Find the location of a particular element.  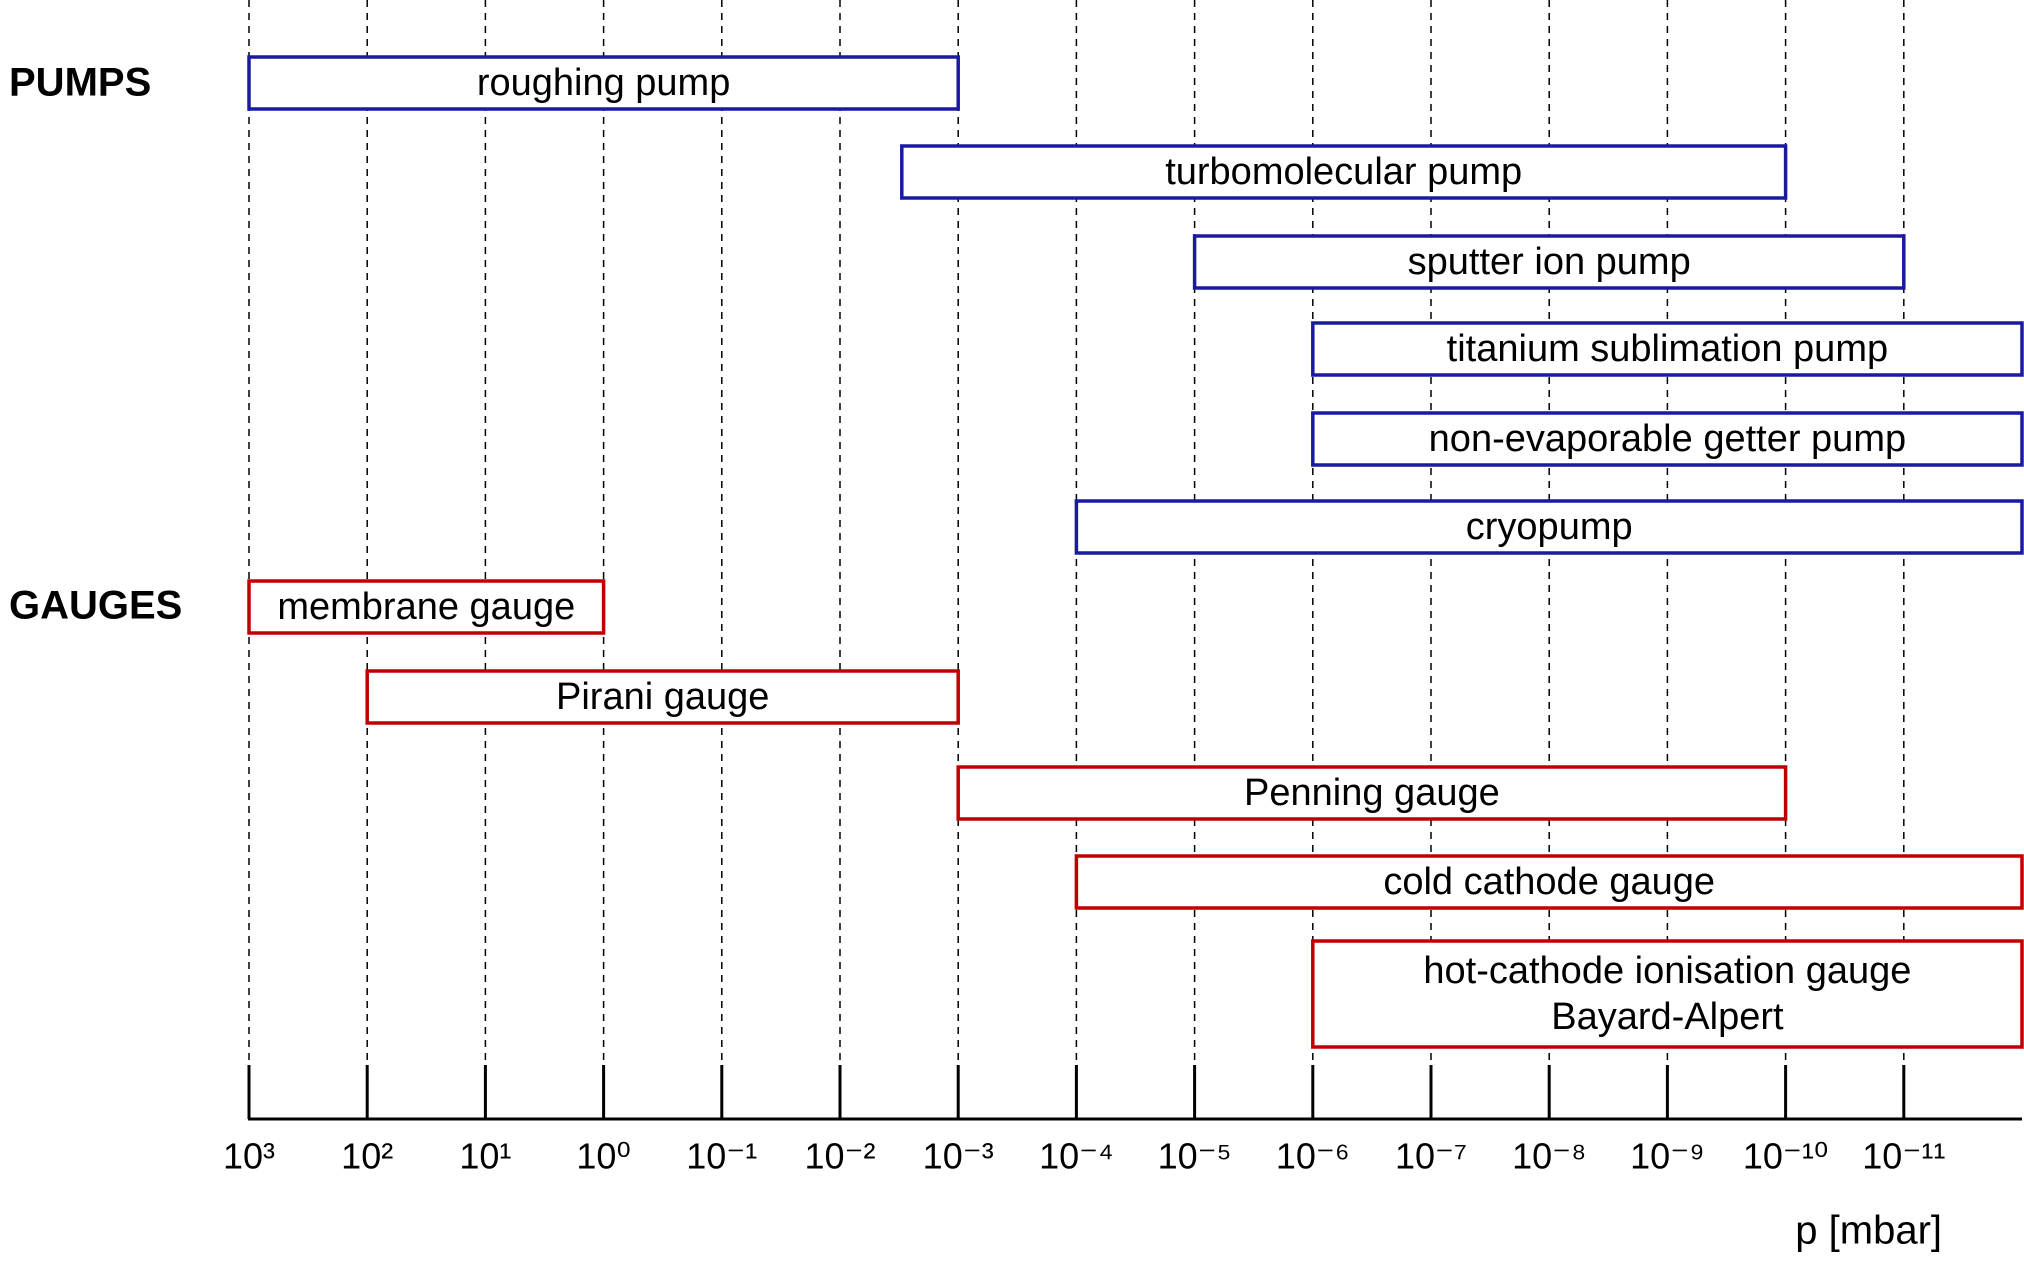

bar-label: roughing pump is located at coordinates (604, 83).